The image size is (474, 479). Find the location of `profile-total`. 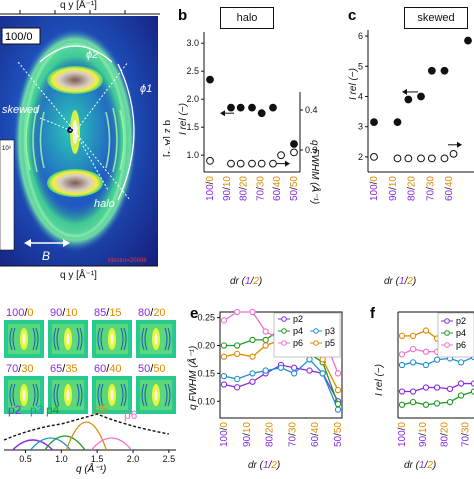

profile-total is located at coordinates (86, 427).